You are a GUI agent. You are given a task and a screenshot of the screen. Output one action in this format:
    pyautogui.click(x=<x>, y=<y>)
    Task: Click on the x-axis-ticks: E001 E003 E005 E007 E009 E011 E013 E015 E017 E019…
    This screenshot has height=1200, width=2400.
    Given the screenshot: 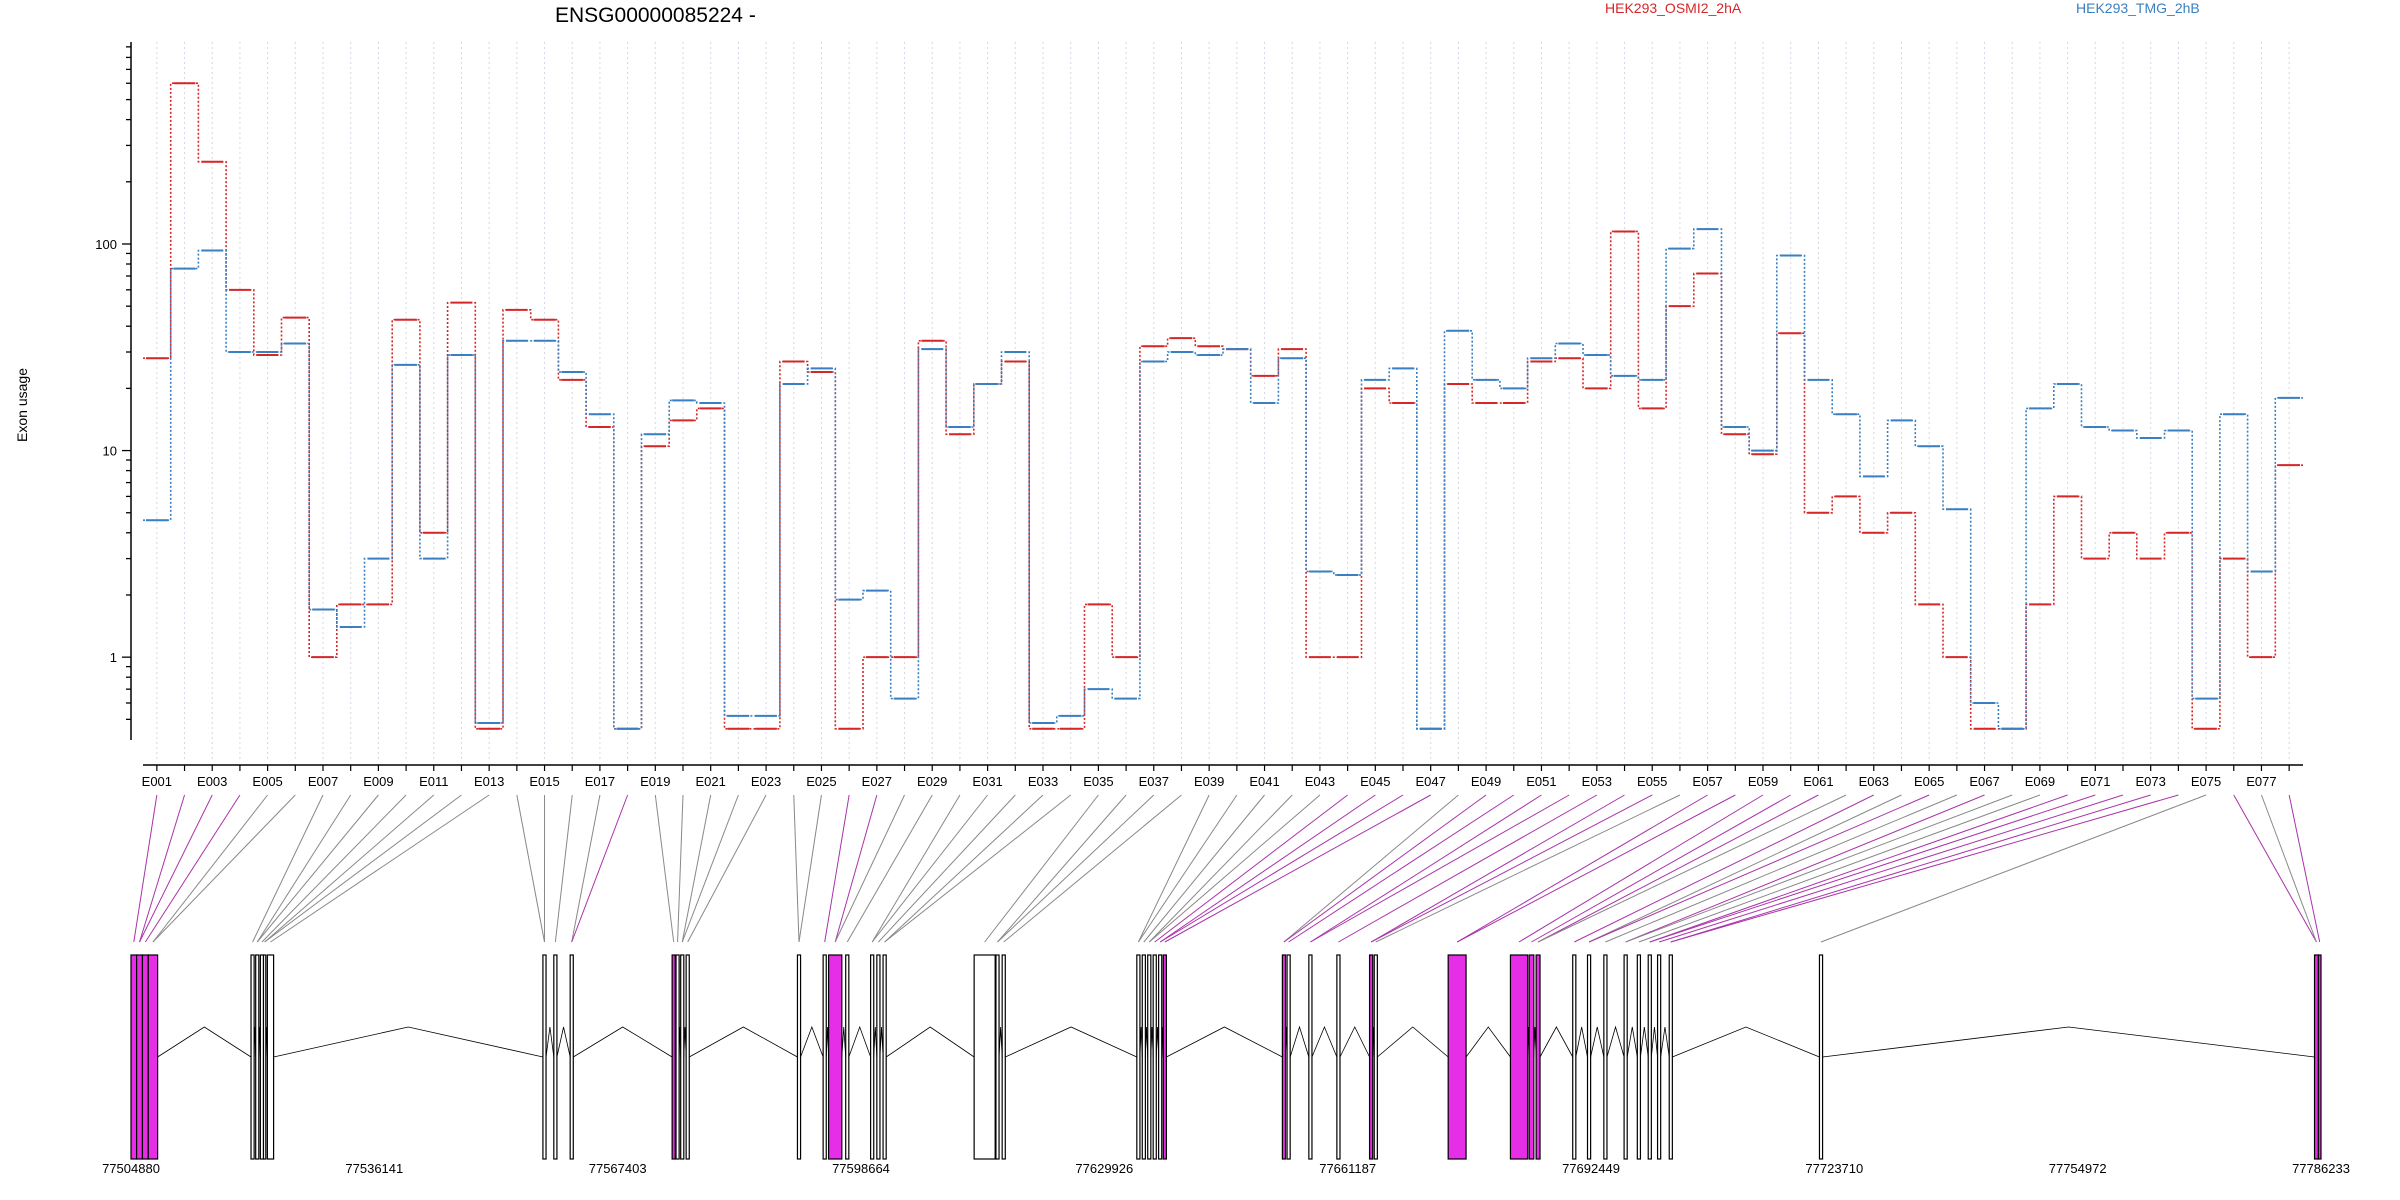 What is the action you would take?
    pyautogui.click(x=1216, y=777)
    